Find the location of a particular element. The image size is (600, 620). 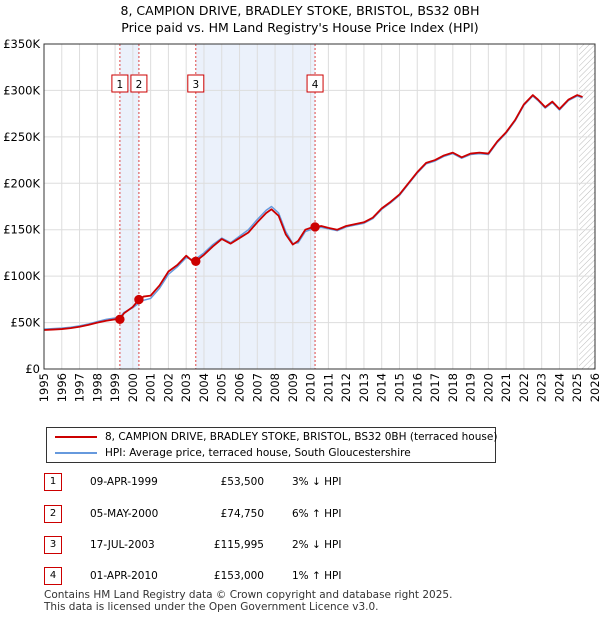

x-tick-label: 2003 is located at coordinates (186, 387).